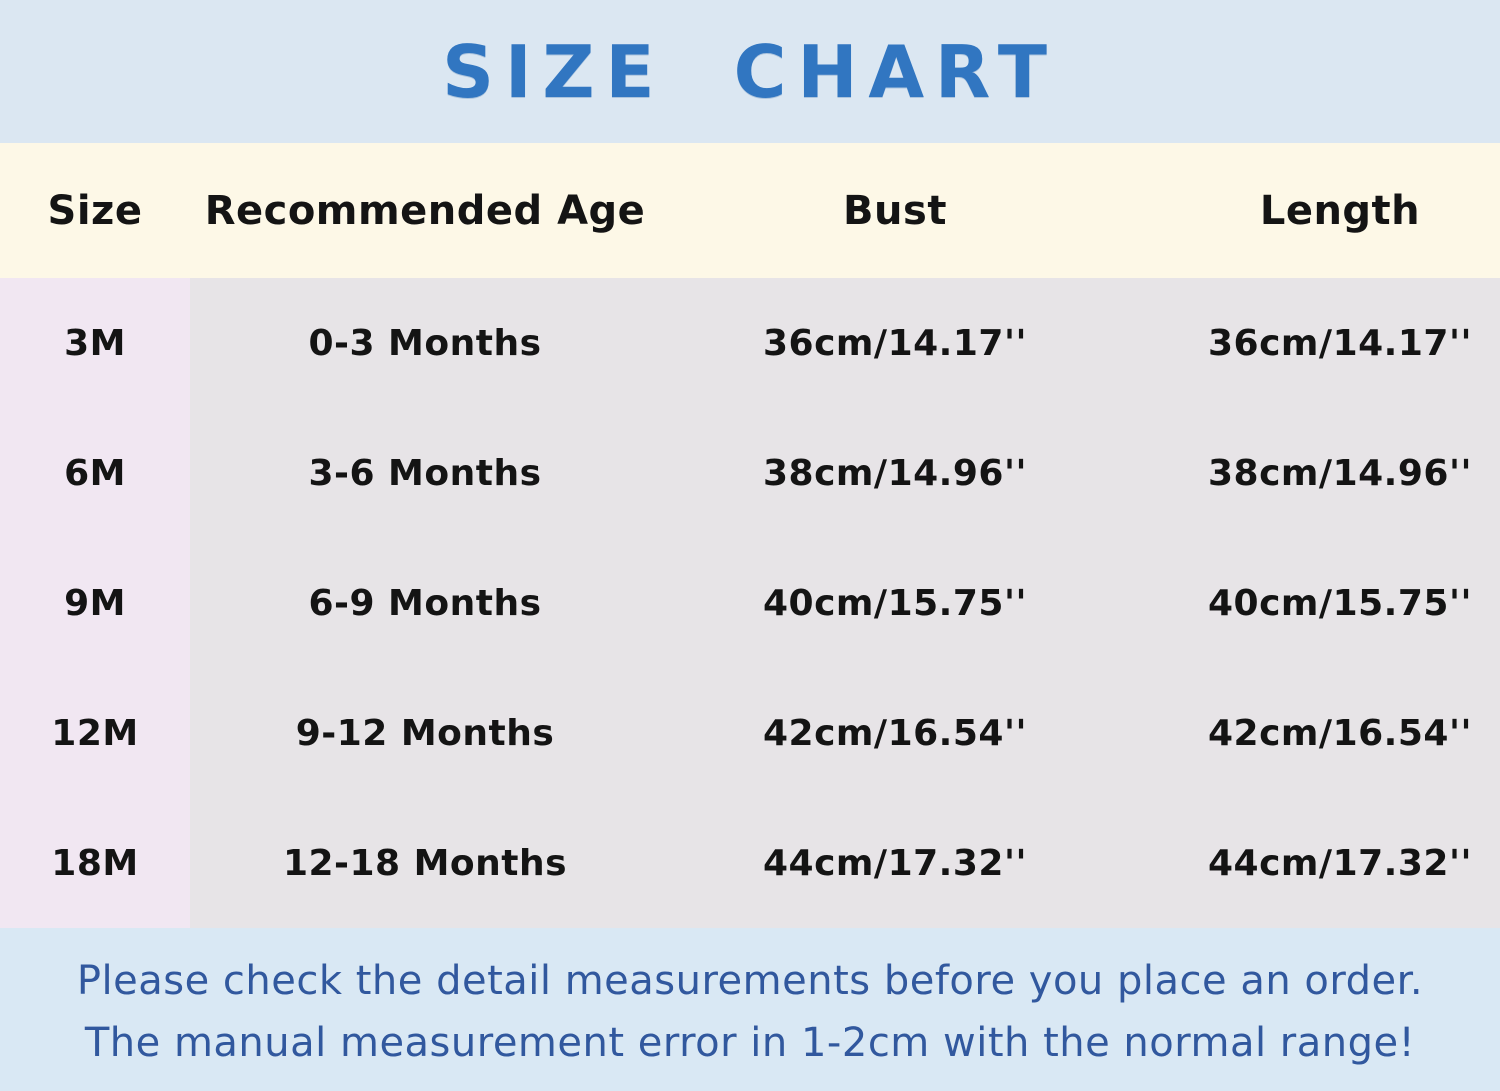 The image size is (1500, 1091). Describe the element at coordinates (1339, 863) in the screenshot. I see `cell-length: 44cm/17.32''` at that location.